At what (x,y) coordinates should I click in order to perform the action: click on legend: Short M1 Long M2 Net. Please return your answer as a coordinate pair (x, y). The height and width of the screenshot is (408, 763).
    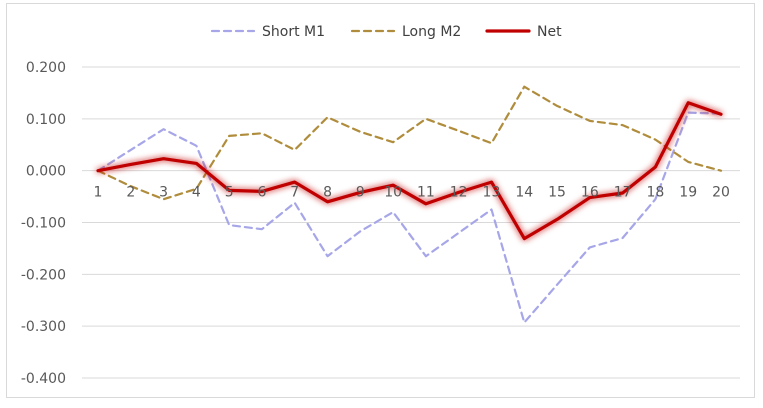
    Looking at the image, I should click on (386, 32).